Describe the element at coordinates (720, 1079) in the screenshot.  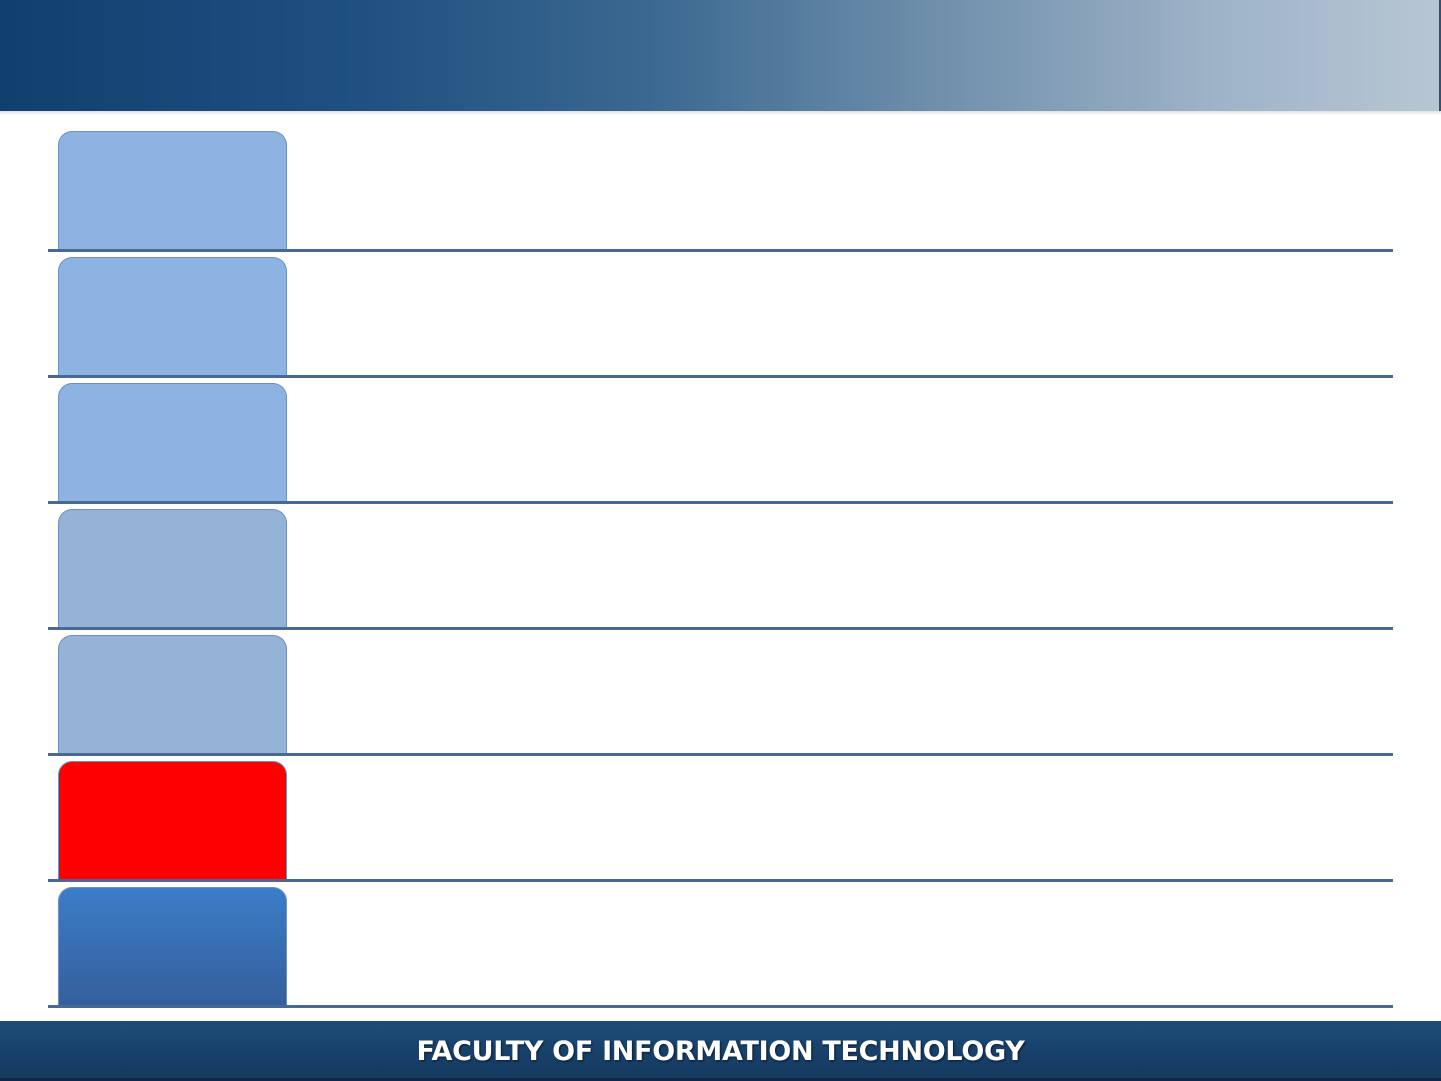
I see `footer-bottom-edge` at that location.